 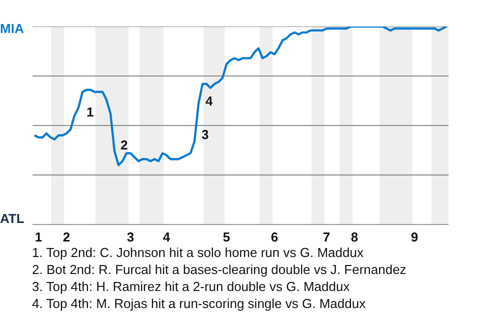 What do you see at coordinates (414, 237) in the screenshot?
I see `x-tick-label: 9` at bounding box center [414, 237].